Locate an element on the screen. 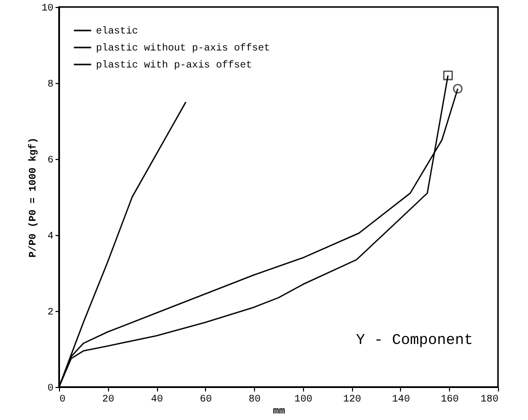  x-axis-title: mm is located at coordinates (279, 412).